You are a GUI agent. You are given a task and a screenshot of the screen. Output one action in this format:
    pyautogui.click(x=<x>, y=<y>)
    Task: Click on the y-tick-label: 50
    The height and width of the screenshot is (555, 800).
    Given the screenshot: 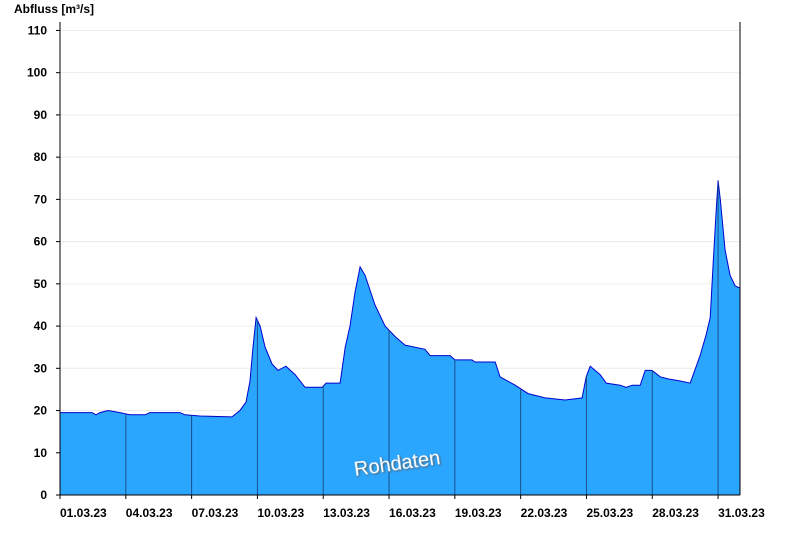 What is the action you would take?
    pyautogui.click(x=41, y=284)
    